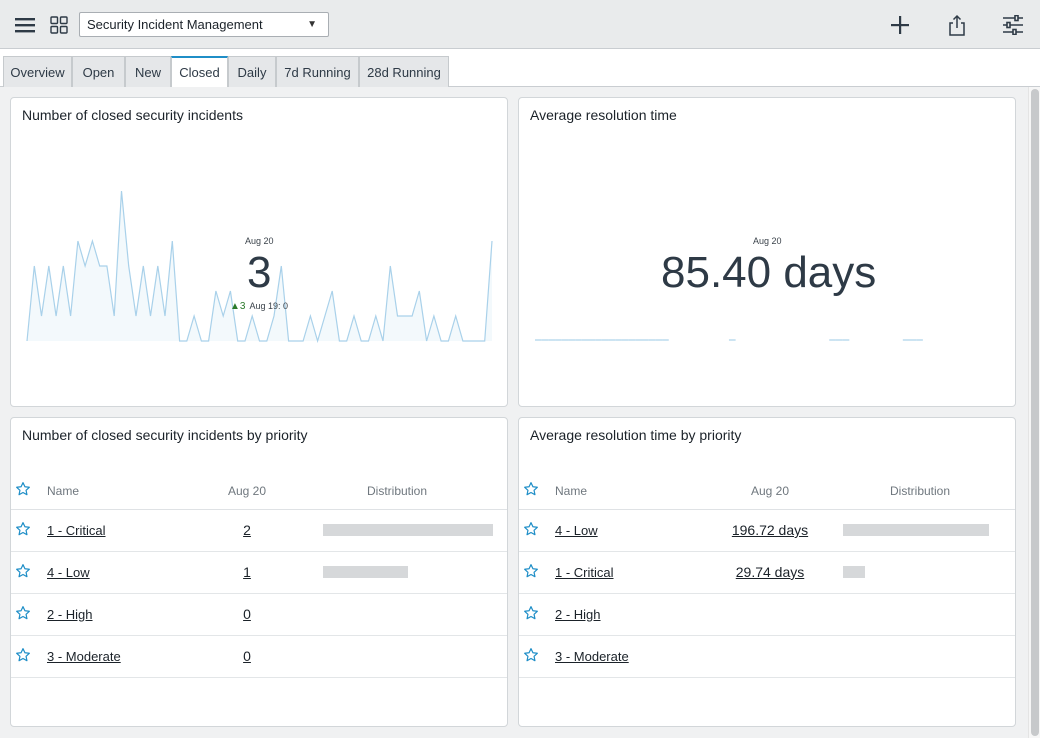  I want to click on dashboard-select: Security Incident Management ▼, so click(204, 24).